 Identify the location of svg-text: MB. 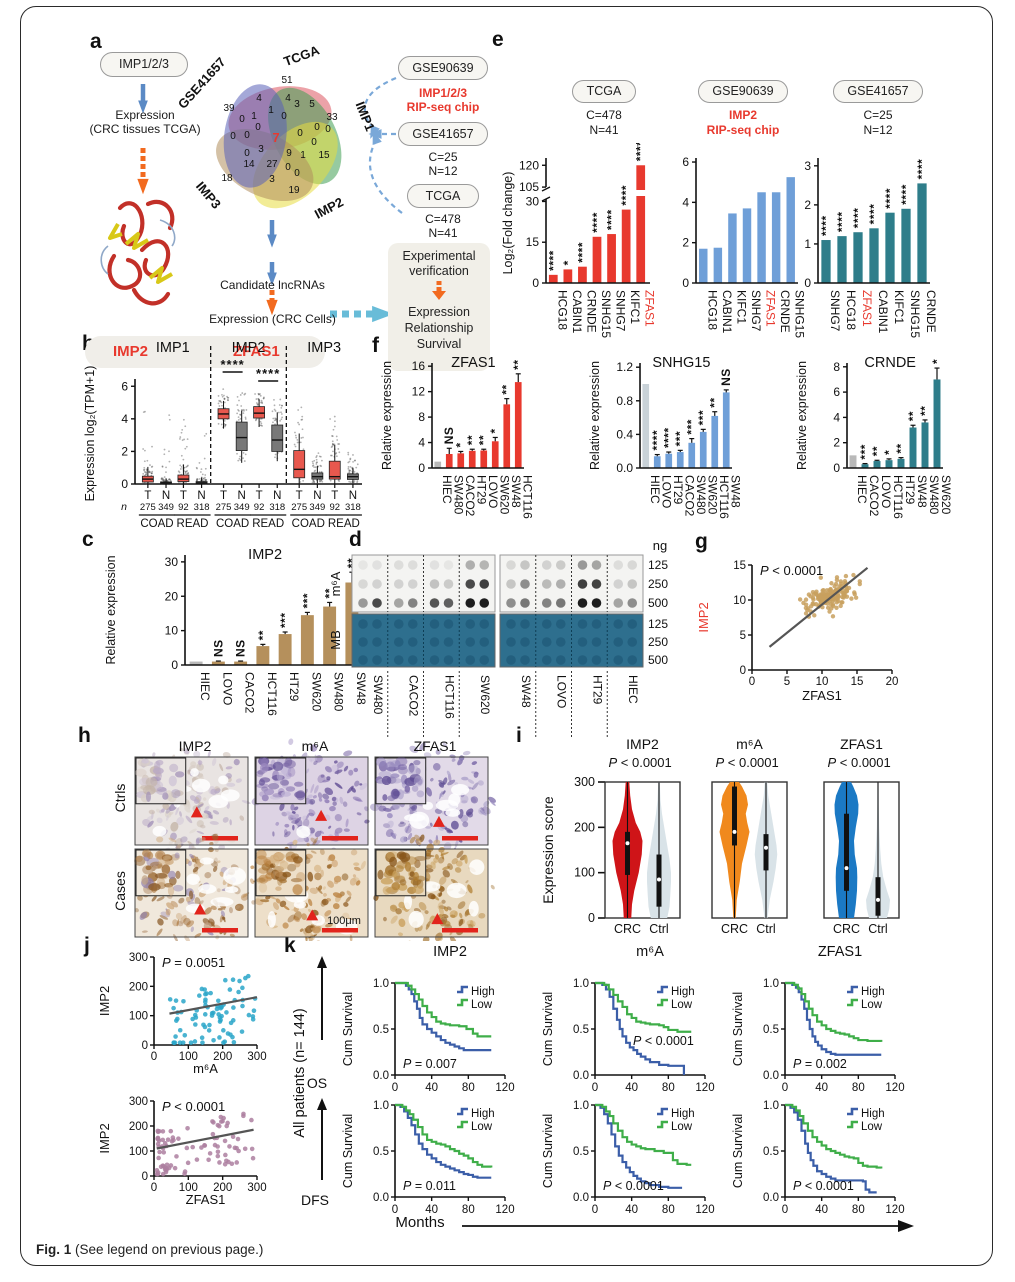
(336, 640).